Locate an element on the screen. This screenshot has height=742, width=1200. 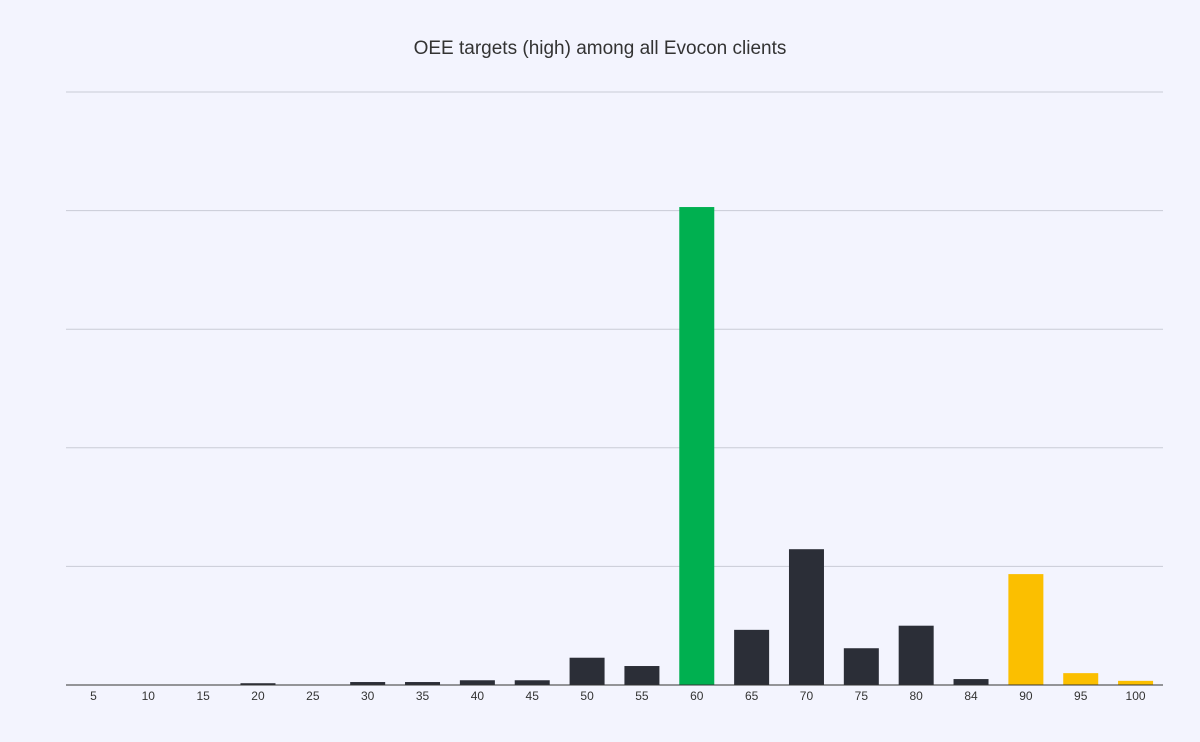
x-tick-label: 15 is located at coordinates (203, 696).